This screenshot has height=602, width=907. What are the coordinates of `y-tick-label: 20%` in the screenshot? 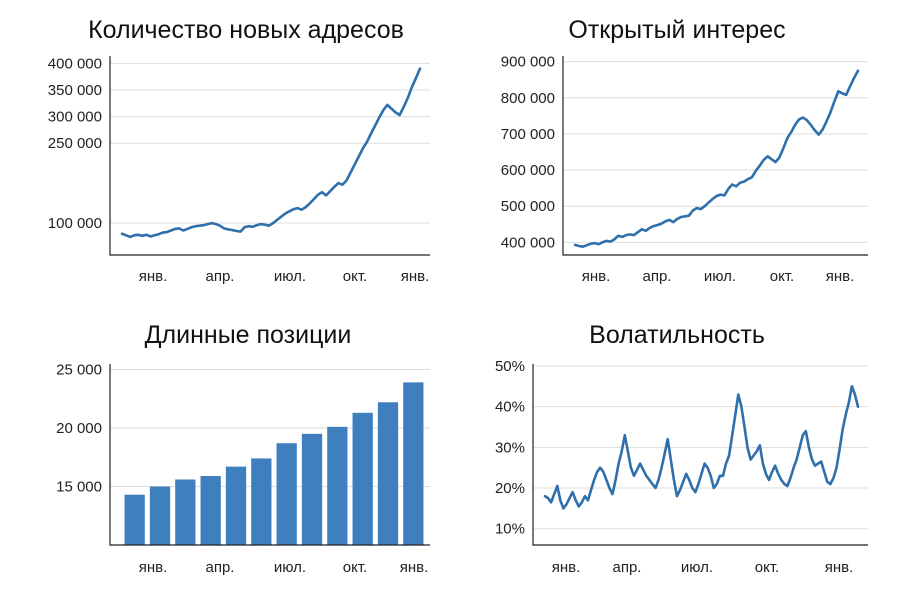 It's located at (510, 488).